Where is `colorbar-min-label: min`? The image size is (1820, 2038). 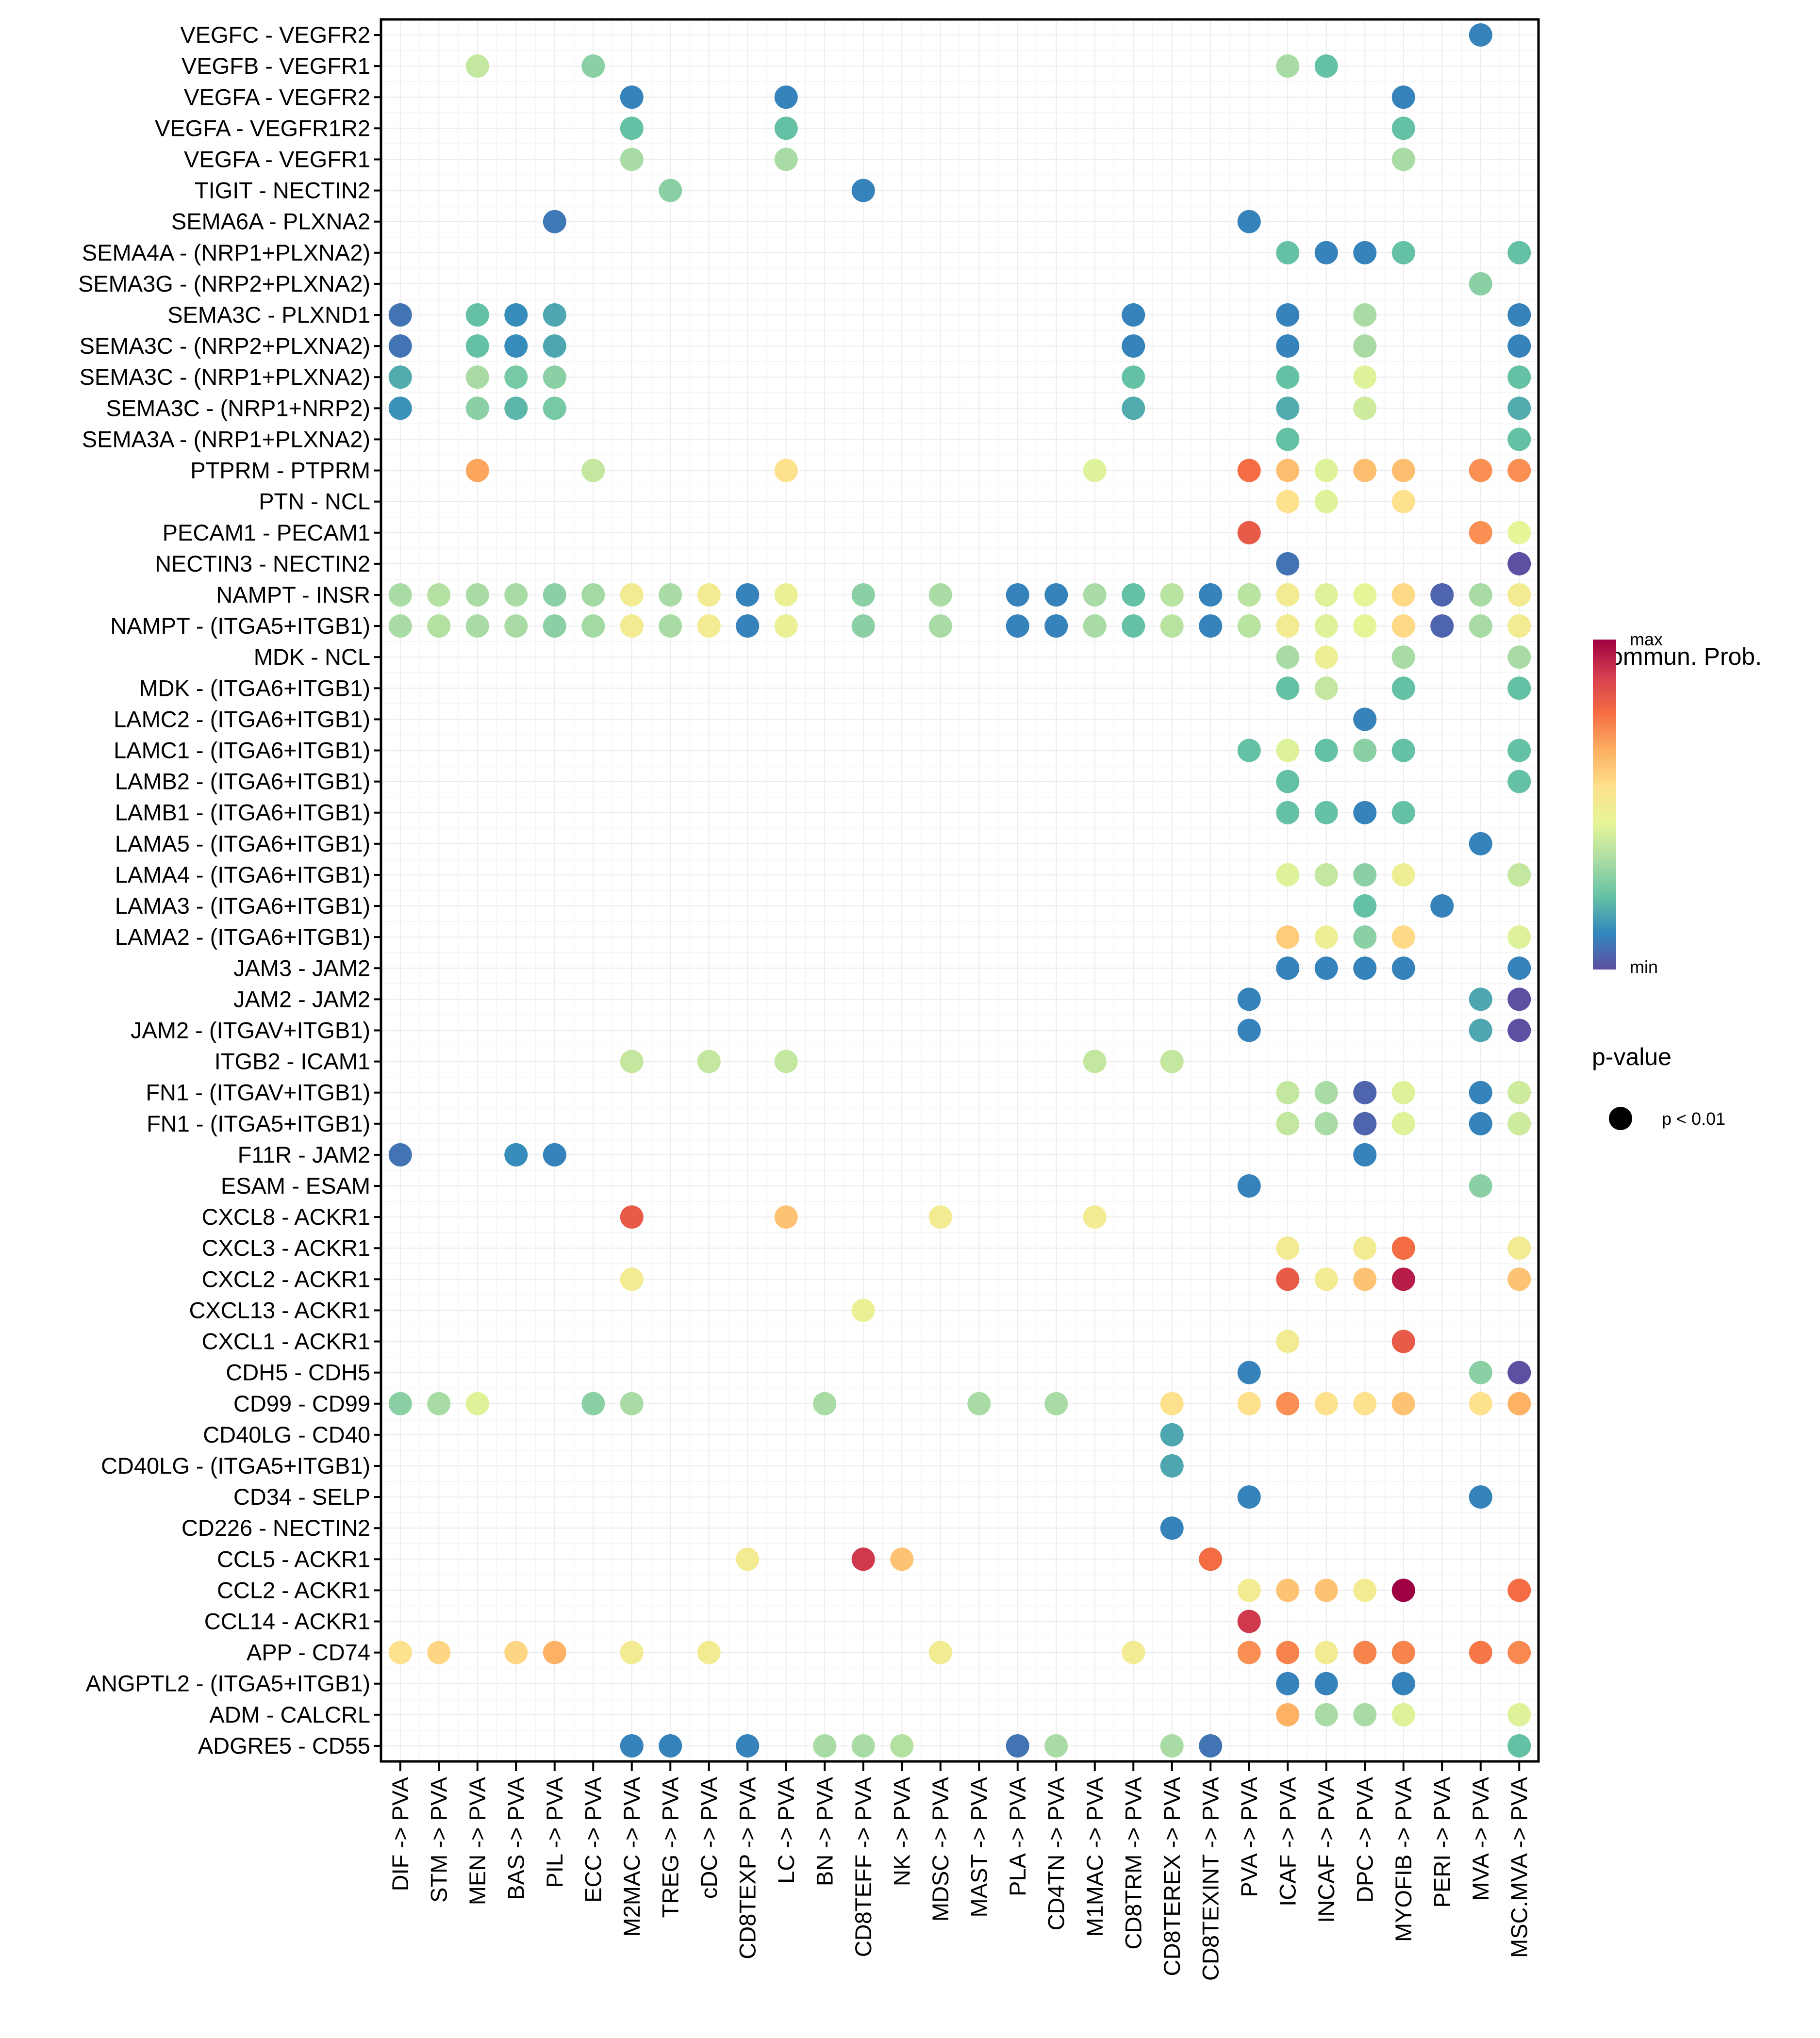 colorbar-min-label: min is located at coordinates (1644, 967).